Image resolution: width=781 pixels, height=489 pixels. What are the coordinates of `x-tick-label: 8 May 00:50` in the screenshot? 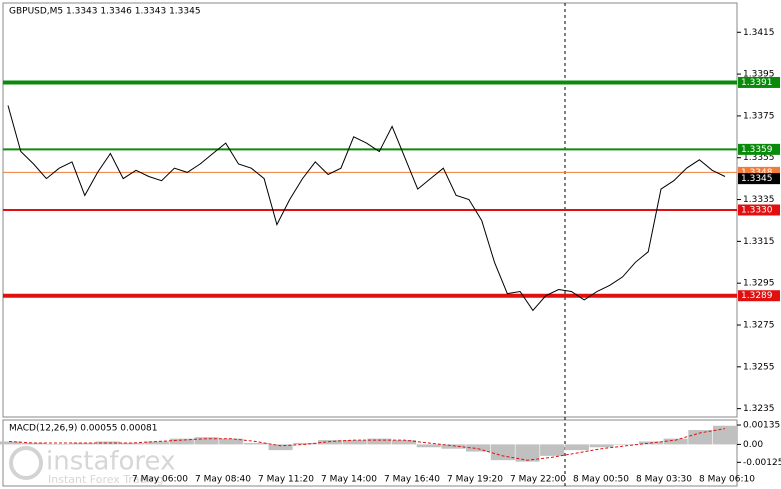 It's located at (601, 480).